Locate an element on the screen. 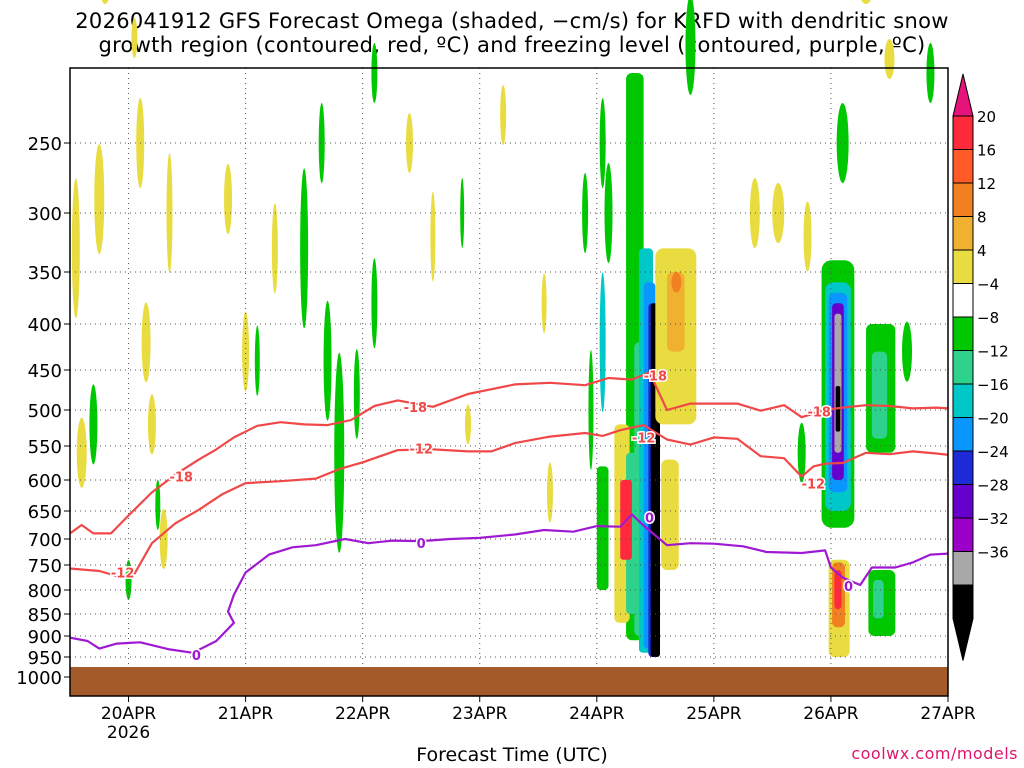 Image resolution: width=1024 pixels, height=768 pixels. colorbar-label: −28 is located at coordinates (993, 486).